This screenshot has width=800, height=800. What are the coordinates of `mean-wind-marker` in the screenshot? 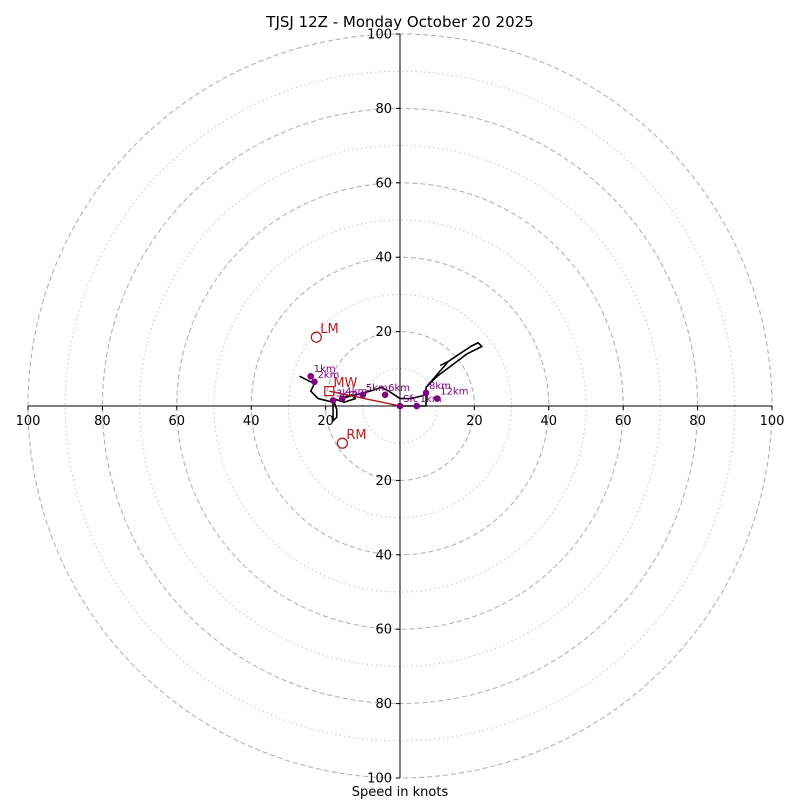 It's located at (329, 391).